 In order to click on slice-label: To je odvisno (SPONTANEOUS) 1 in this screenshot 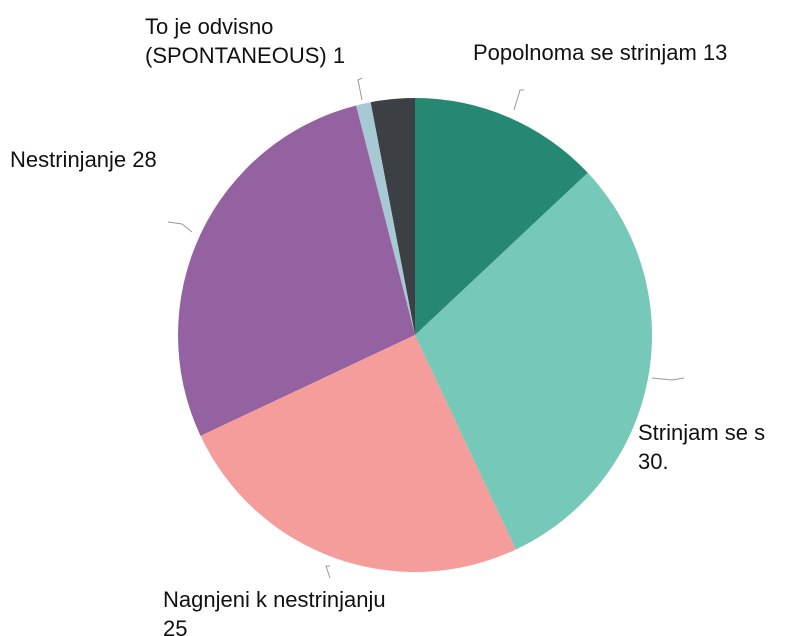, I will do `click(270, 41)`.